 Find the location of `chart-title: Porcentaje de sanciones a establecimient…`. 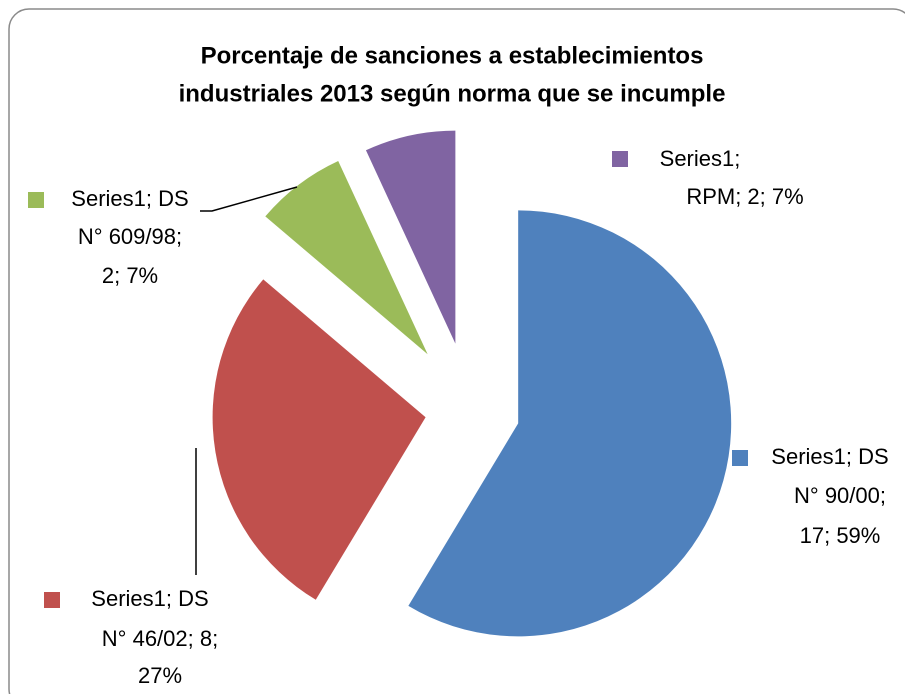

chart-title: Porcentaje de sanciones a establecimient… is located at coordinates (452, 55).